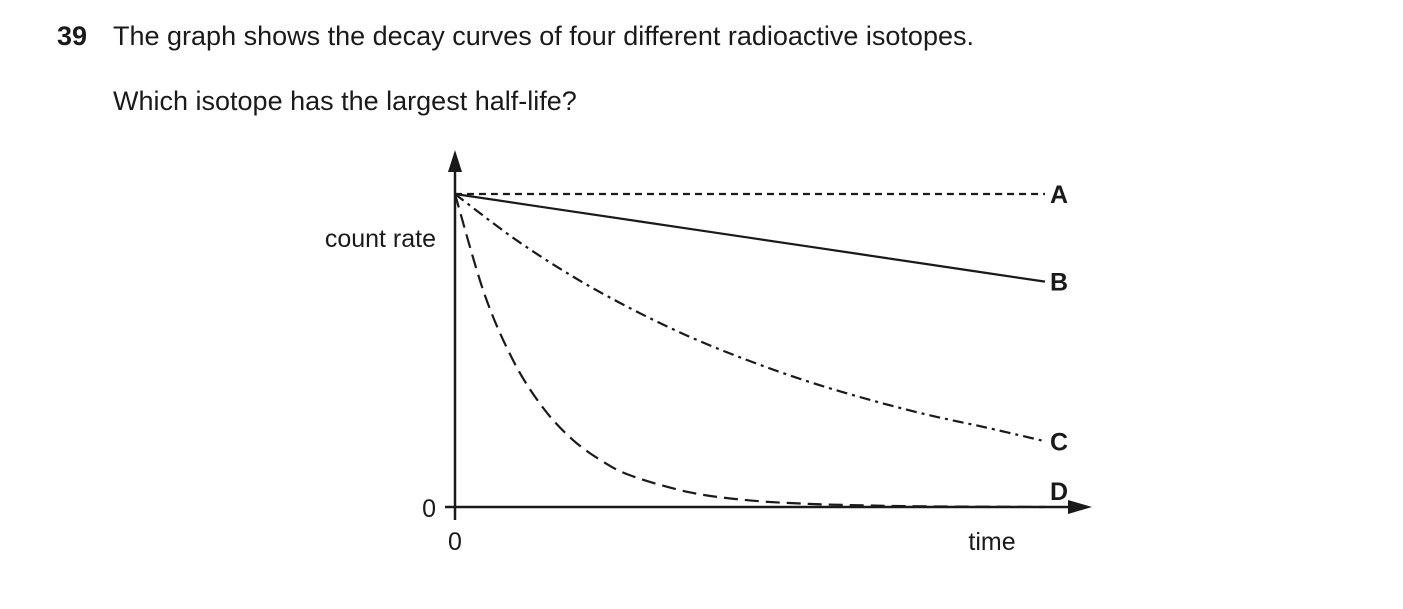 The width and height of the screenshot is (1403, 609). I want to click on question-prompt: Which isotope has the largest half-life?, so click(345, 101).